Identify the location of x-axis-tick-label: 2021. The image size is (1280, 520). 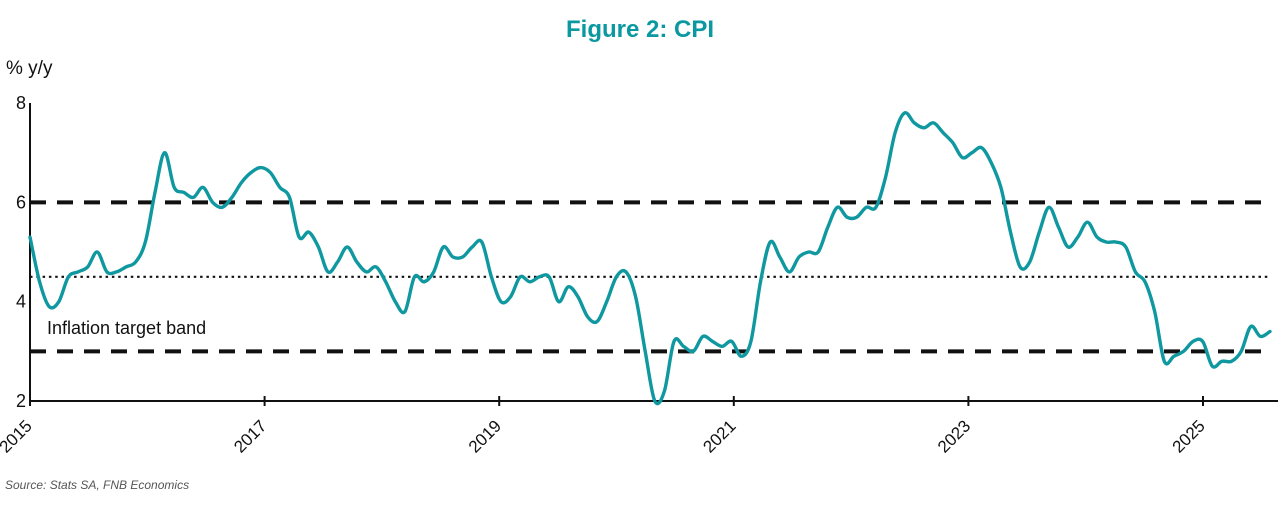
(719, 436).